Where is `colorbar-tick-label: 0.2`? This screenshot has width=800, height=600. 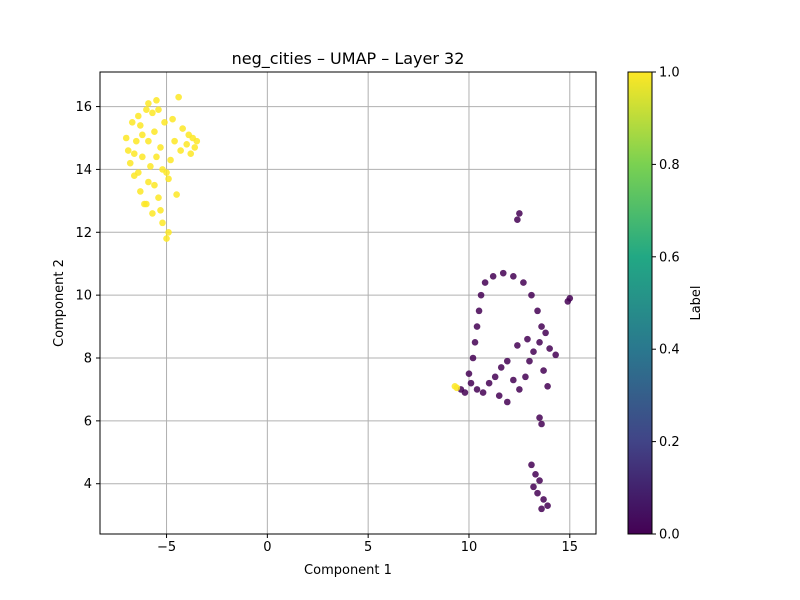 colorbar-tick-label: 0.2 is located at coordinates (669, 442).